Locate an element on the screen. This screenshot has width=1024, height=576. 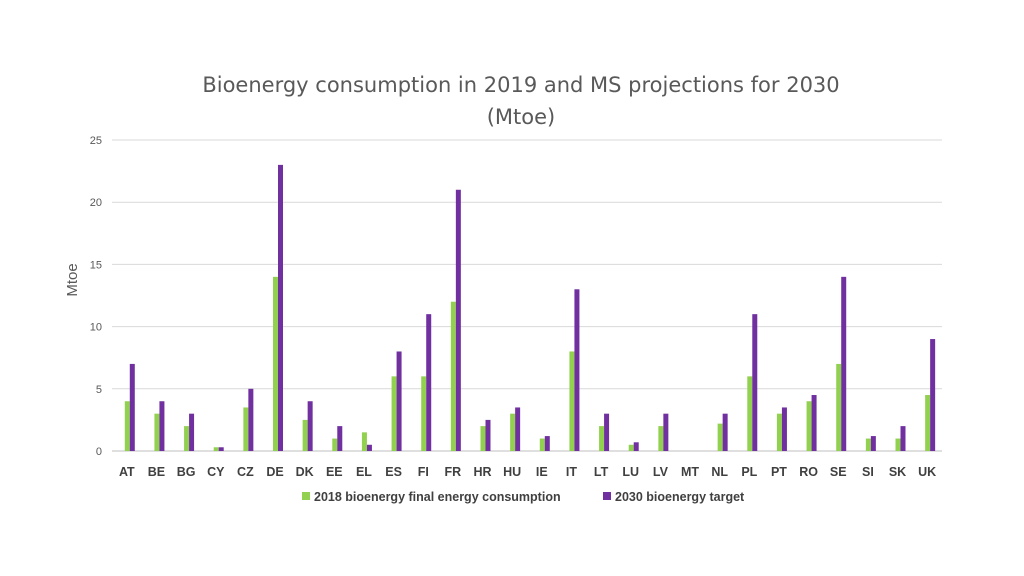
bar-2018-es is located at coordinates (394, 413).